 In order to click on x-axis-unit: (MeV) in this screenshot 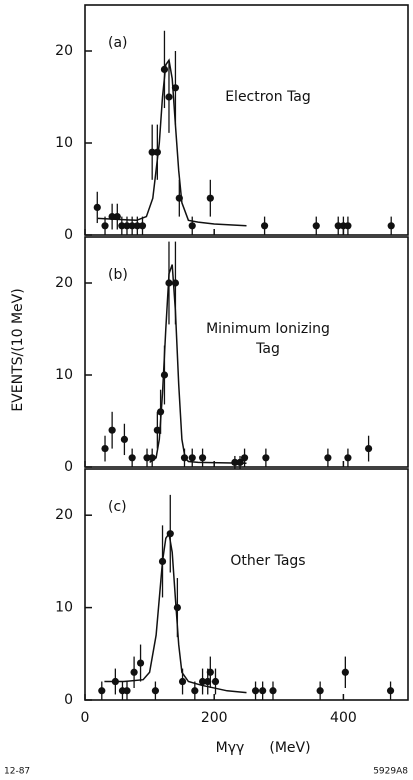, I will do `click(289, 748)`.